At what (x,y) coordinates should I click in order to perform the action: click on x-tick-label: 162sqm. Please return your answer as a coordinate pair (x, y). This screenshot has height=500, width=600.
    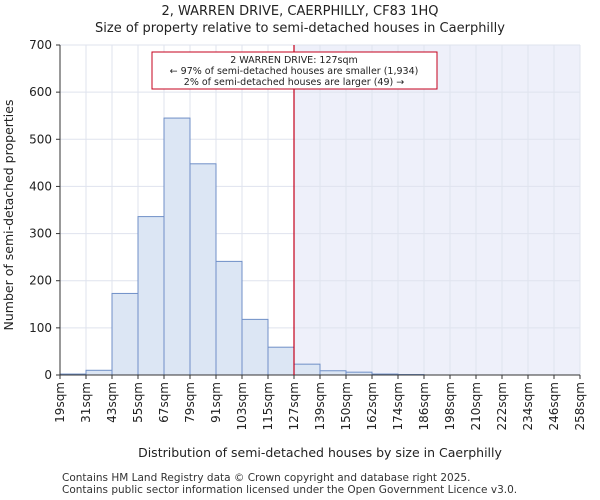
    Looking at the image, I should click on (372, 406).